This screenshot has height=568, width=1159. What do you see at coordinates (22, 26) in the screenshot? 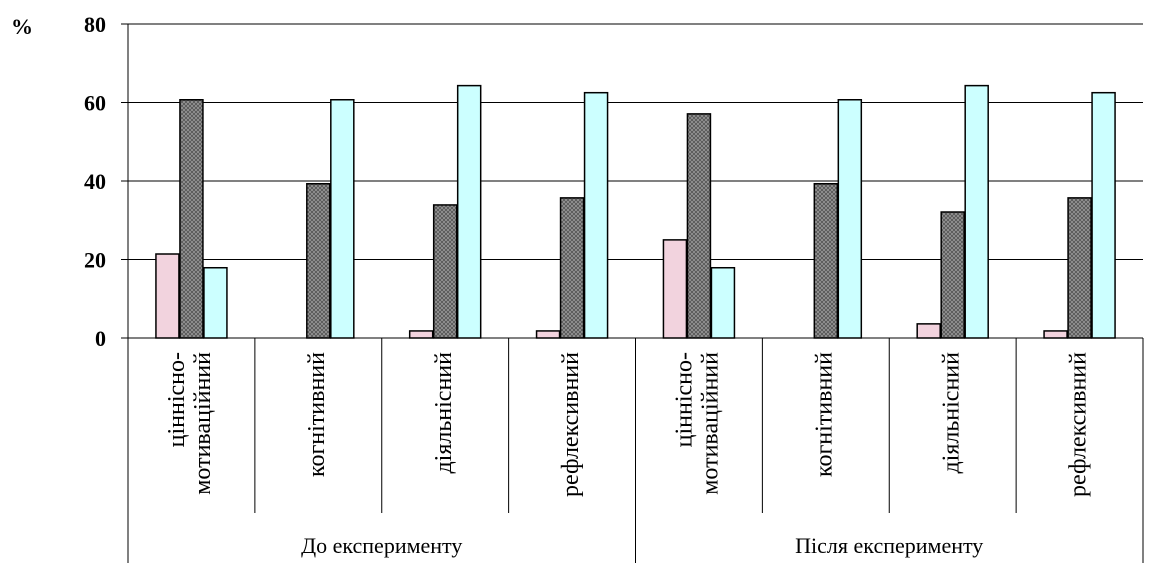
I see `y-axis-label: %` at bounding box center [22, 26].